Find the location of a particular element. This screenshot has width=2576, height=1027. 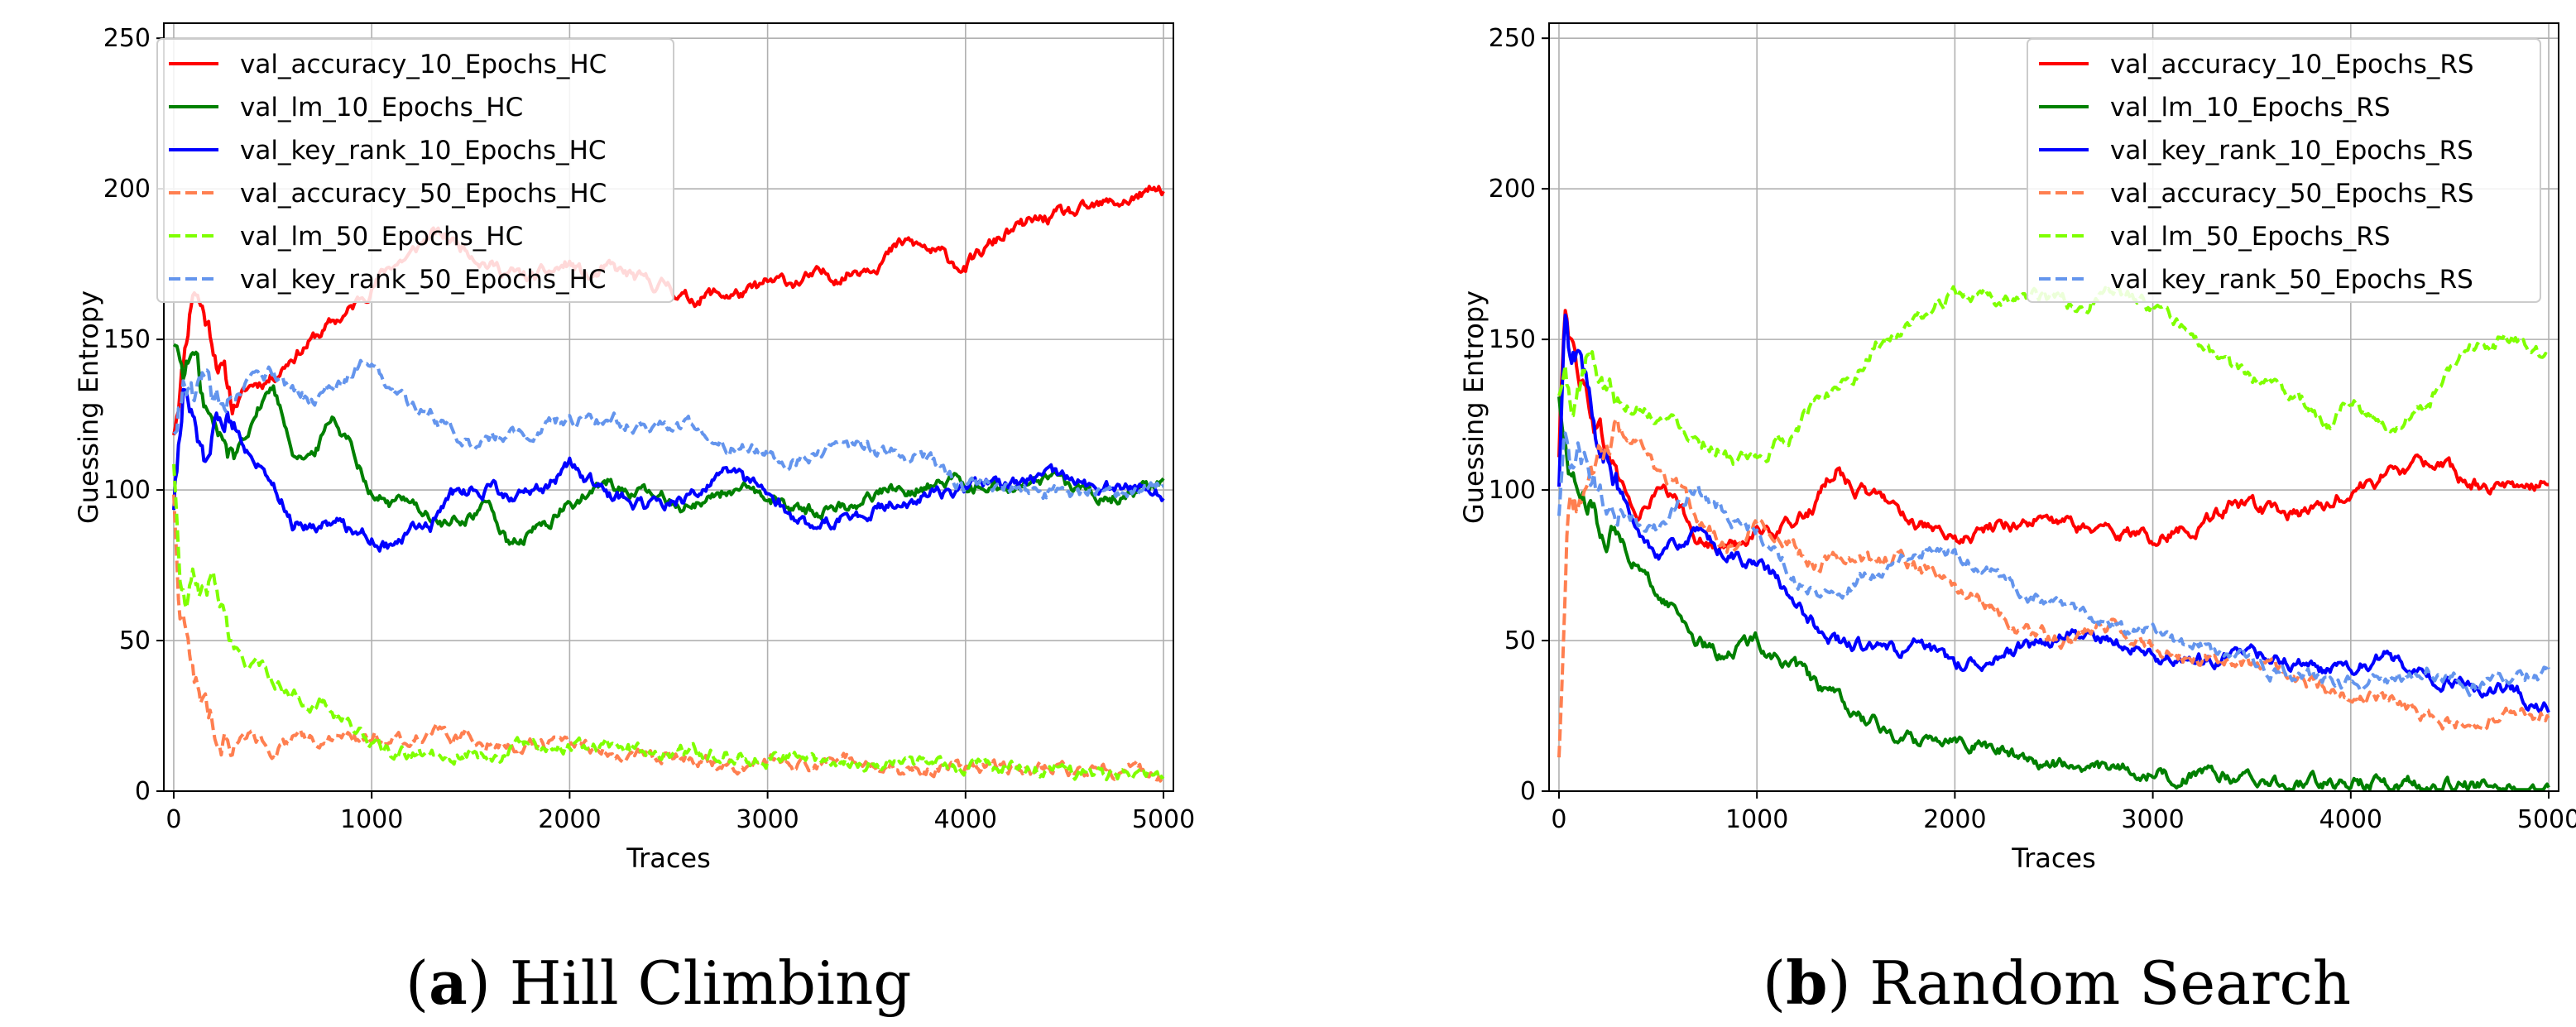

series-line-val-key-rank-50-epochs-hc is located at coordinates (668, 429).